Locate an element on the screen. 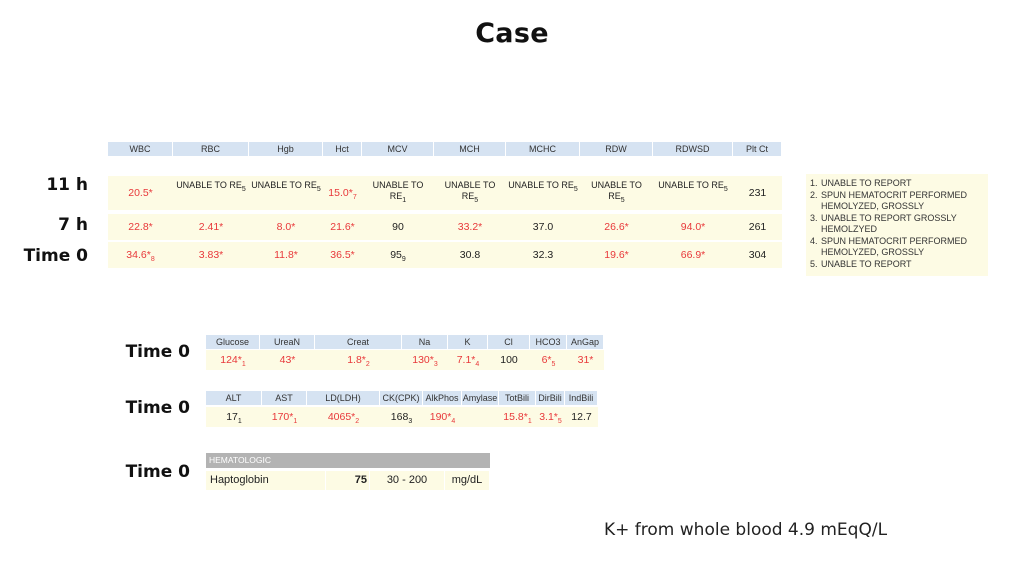  cell-value: 959 is located at coordinates (398, 256).